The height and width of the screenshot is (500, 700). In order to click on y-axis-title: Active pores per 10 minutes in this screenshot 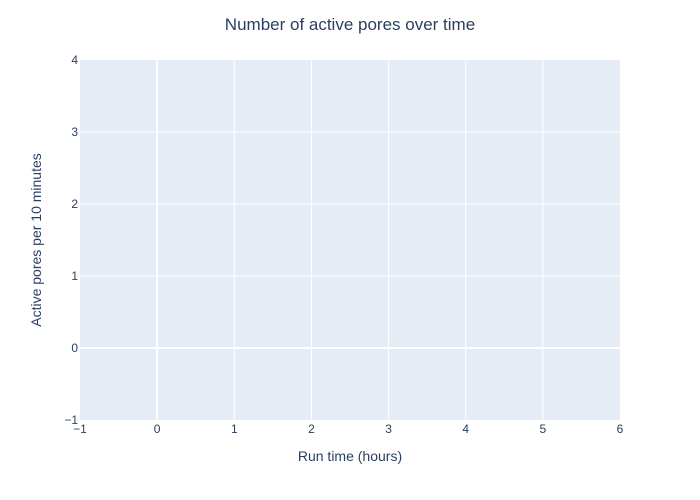, I will do `click(36, 240)`.